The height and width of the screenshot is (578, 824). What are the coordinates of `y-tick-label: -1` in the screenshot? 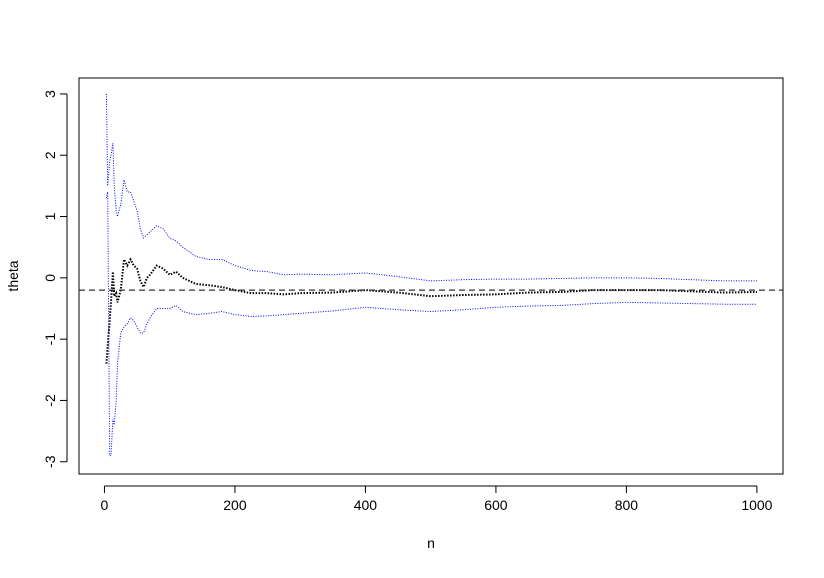 It's located at (50, 339).